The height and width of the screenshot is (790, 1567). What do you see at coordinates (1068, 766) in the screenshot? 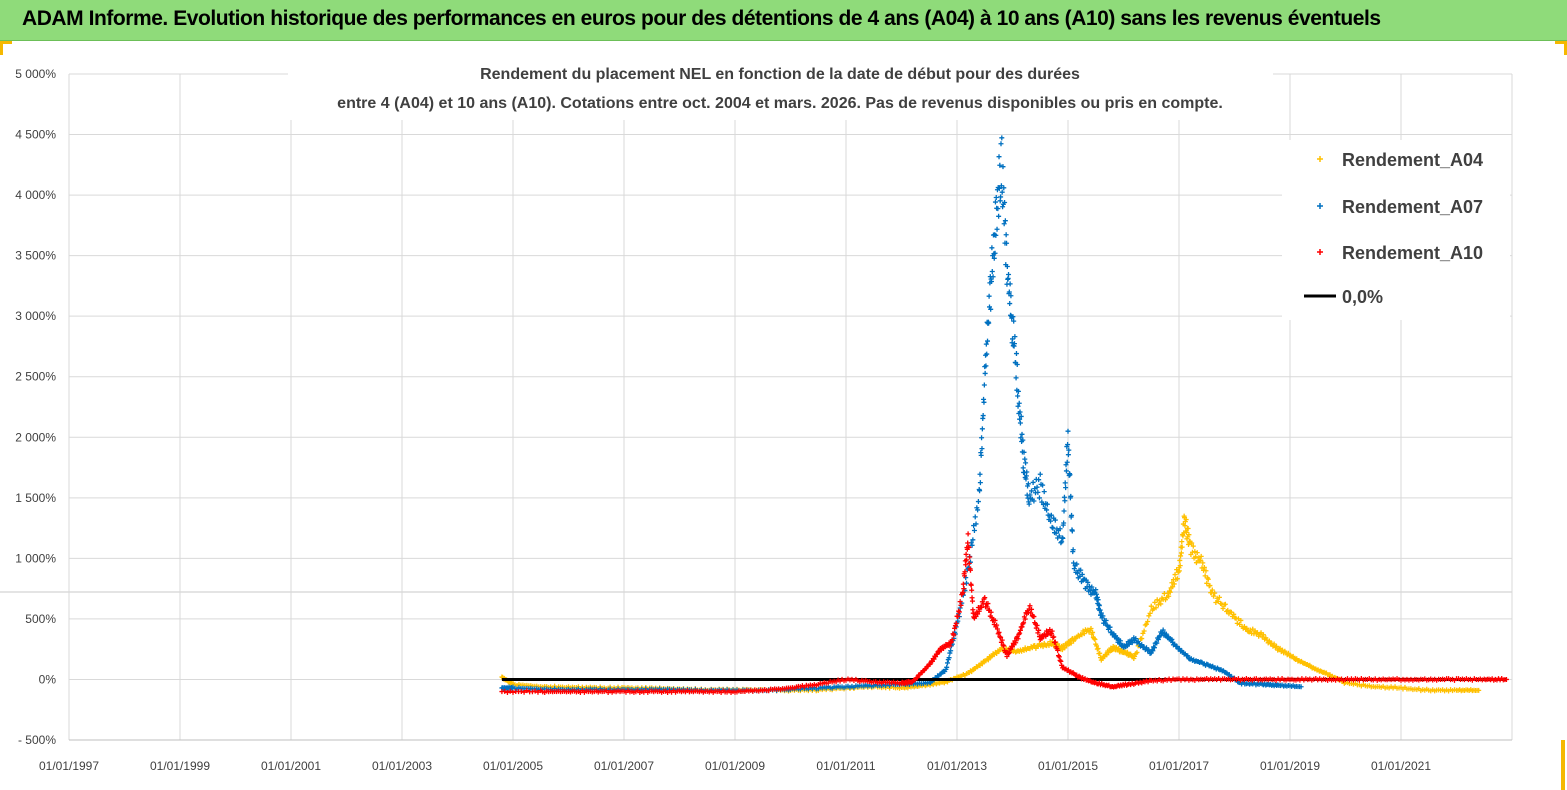
I see `x-tick-label: 01/01/2015` at bounding box center [1068, 766].